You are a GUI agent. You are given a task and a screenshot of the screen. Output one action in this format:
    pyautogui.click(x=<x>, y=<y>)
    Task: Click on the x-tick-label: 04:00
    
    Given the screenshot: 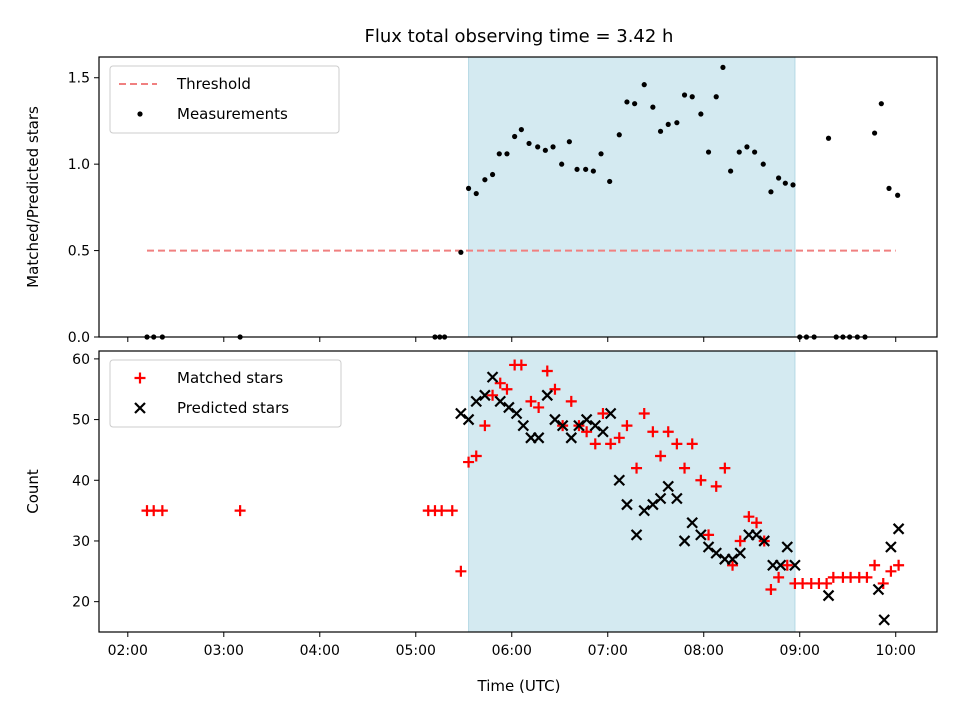 What is the action you would take?
    pyautogui.click(x=320, y=651)
    